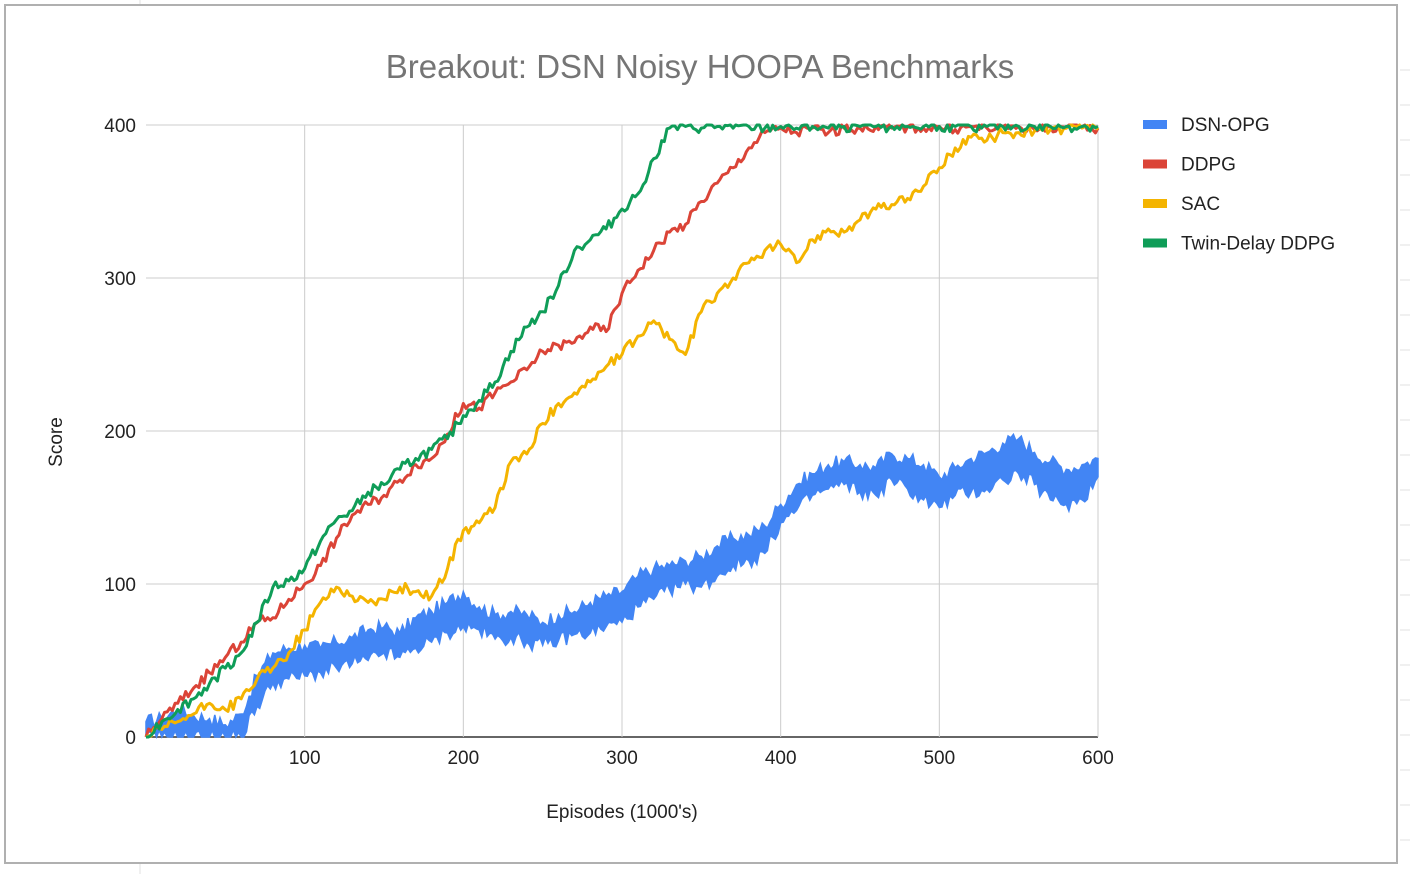  I want to click on legend-label: DDPG, so click(1208, 165).